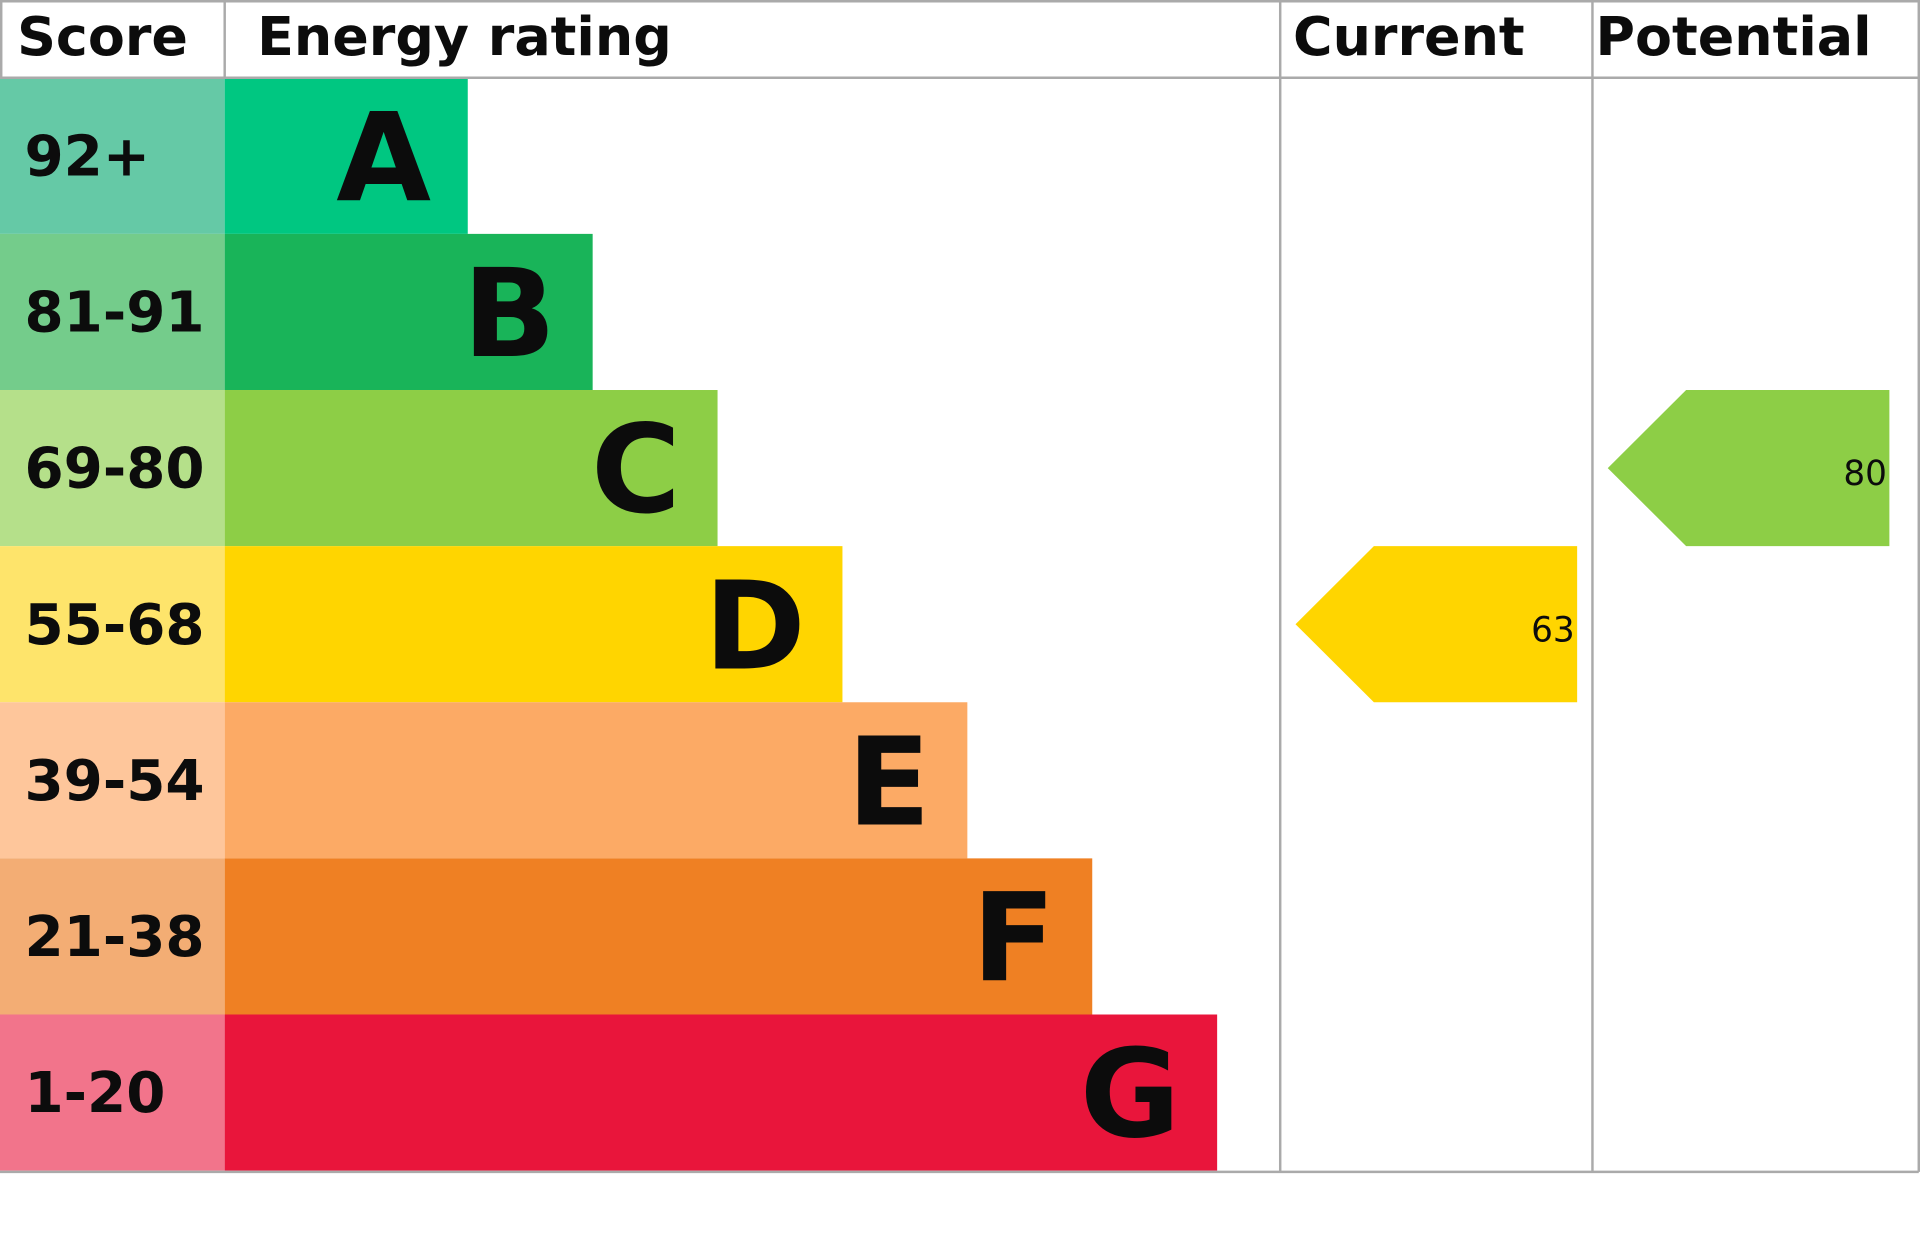  What do you see at coordinates (889, 781) in the screenshot?
I see `rating-letter: E` at bounding box center [889, 781].